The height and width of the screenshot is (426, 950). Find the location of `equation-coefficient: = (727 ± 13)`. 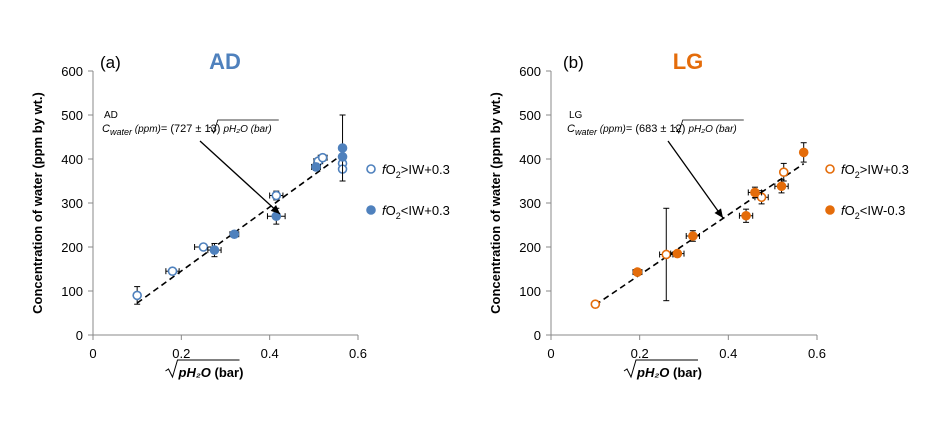

equation-coefficient: = (727 ± 13) is located at coordinates (192, 129).